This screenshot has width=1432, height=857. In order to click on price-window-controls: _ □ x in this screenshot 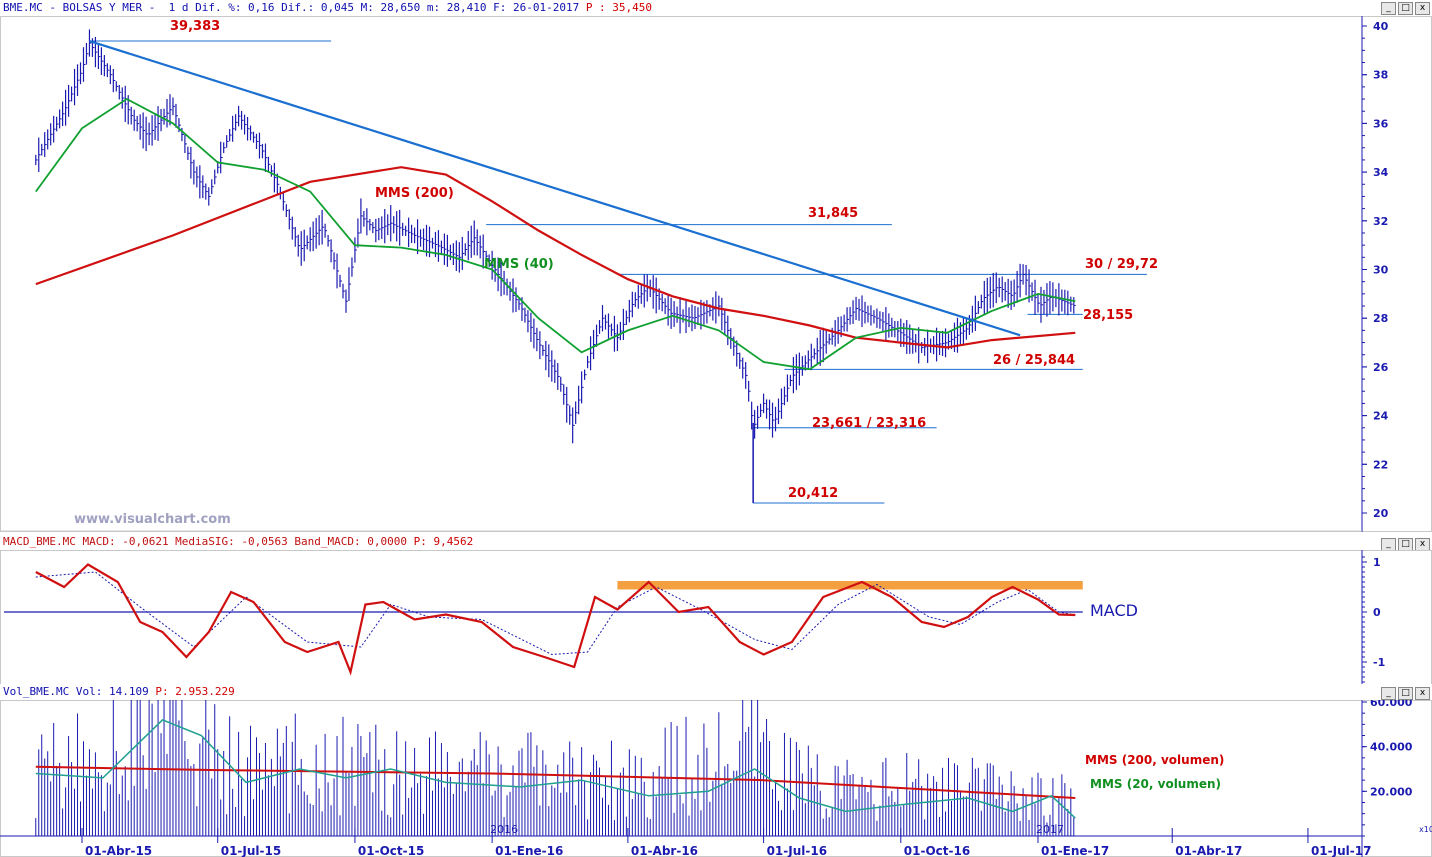, I will do `click(1405, 8)`.